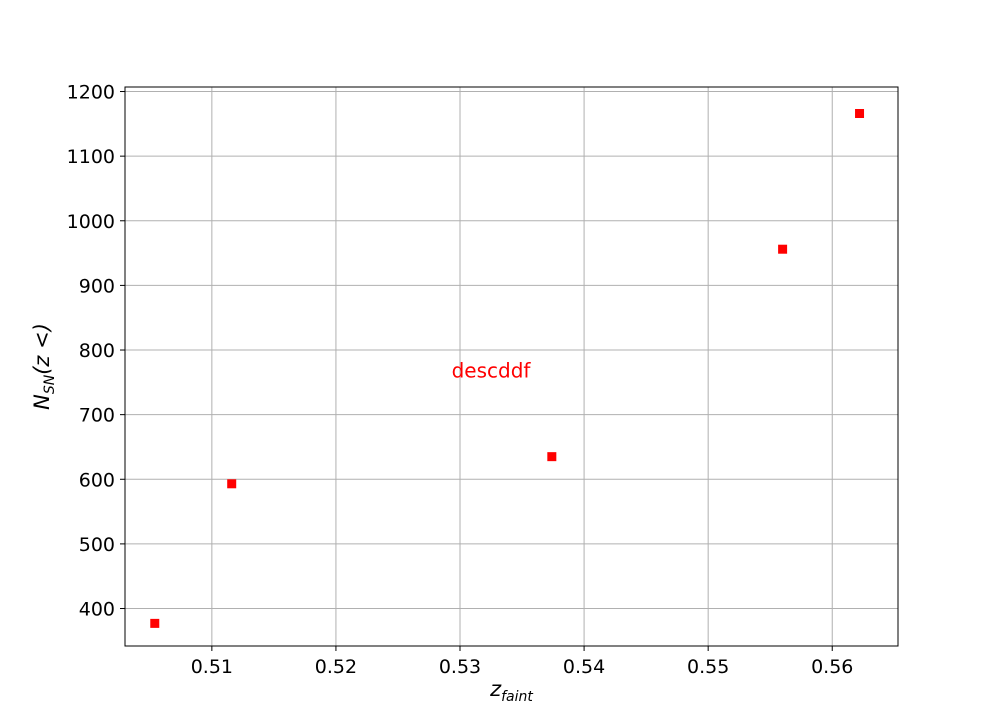 The height and width of the screenshot is (726, 998). What do you see at coordinates (91, 222) in the screenshot?
I see `y-tick-label: 1000` at bounding box center [91, 222].